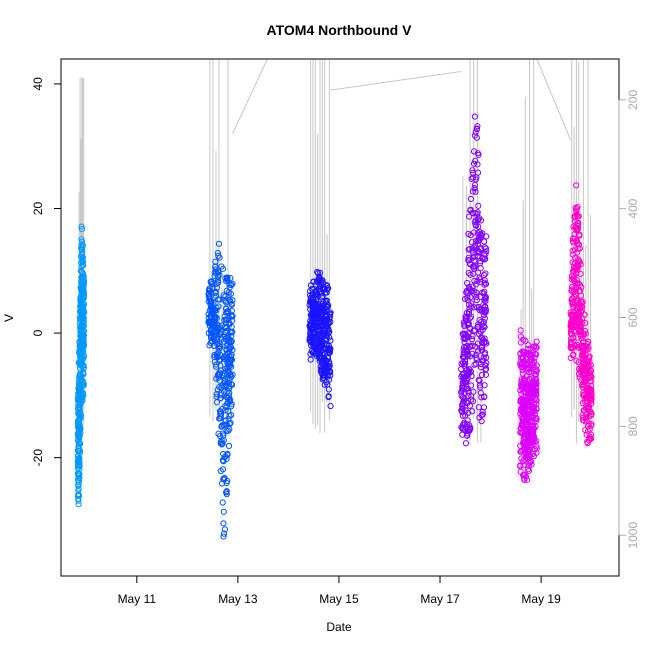  I want to click on y-tick-label: 40, so click(38, 84).